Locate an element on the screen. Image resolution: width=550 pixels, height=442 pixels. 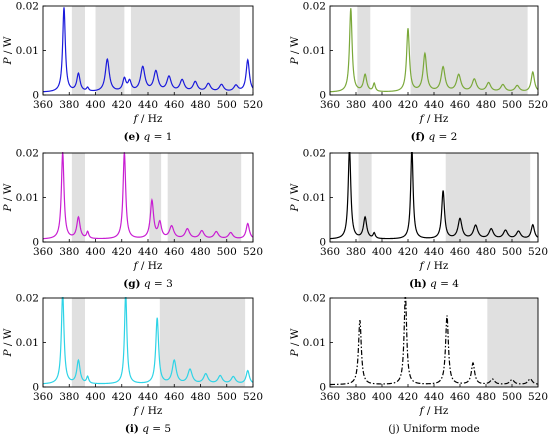
panel-caption: (g) q = 3 is located at coordinates (148, 284).